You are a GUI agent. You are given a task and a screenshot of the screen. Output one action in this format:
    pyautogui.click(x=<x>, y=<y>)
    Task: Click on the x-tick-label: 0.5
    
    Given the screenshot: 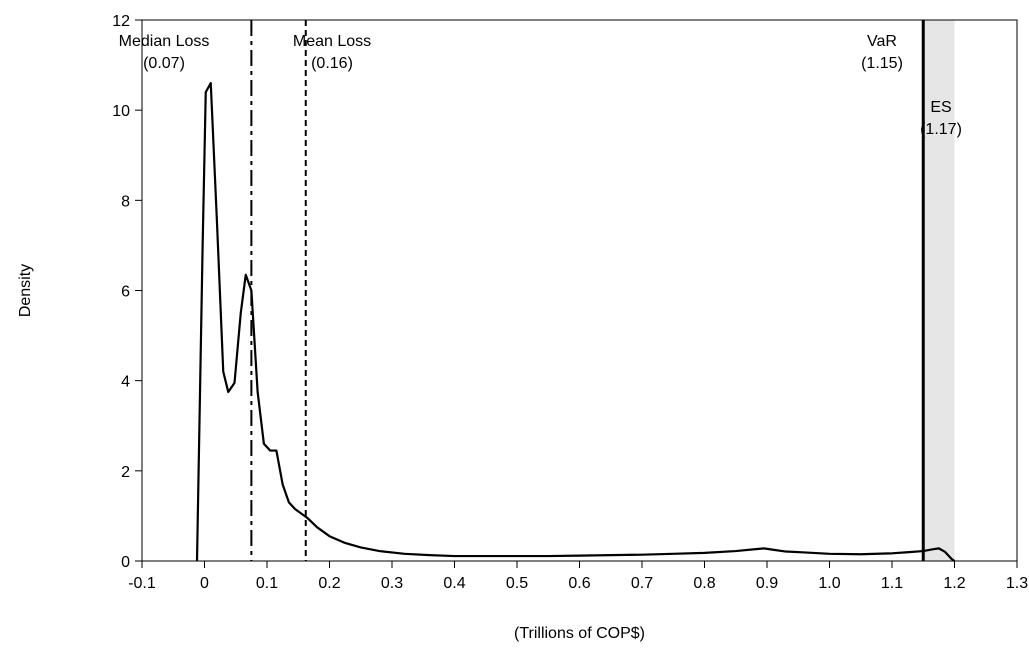 What is the action you would take?
    pyautogui.click(x=517, y=583)
    